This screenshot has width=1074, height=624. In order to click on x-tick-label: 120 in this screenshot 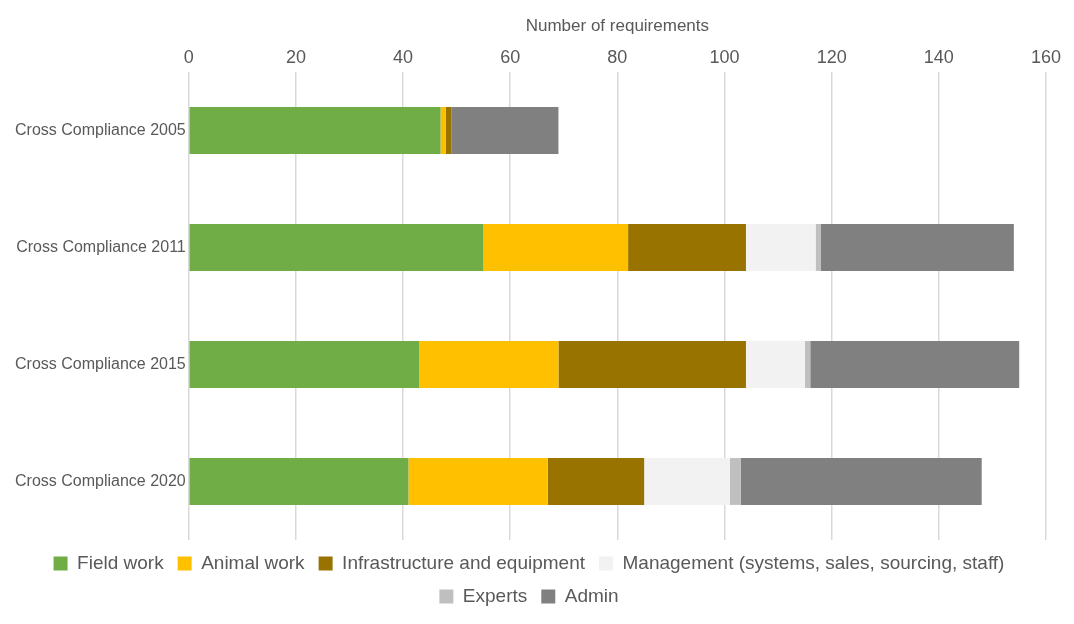, I will do `click(831, 57)`.